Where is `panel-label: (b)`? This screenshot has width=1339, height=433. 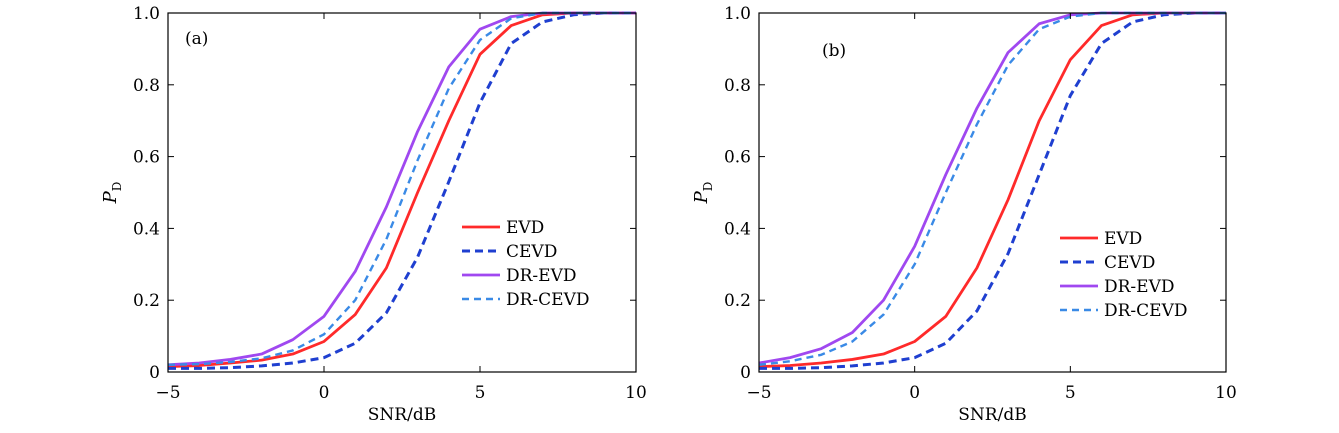 panel-label: (b) is located at coordinates (834, 51).